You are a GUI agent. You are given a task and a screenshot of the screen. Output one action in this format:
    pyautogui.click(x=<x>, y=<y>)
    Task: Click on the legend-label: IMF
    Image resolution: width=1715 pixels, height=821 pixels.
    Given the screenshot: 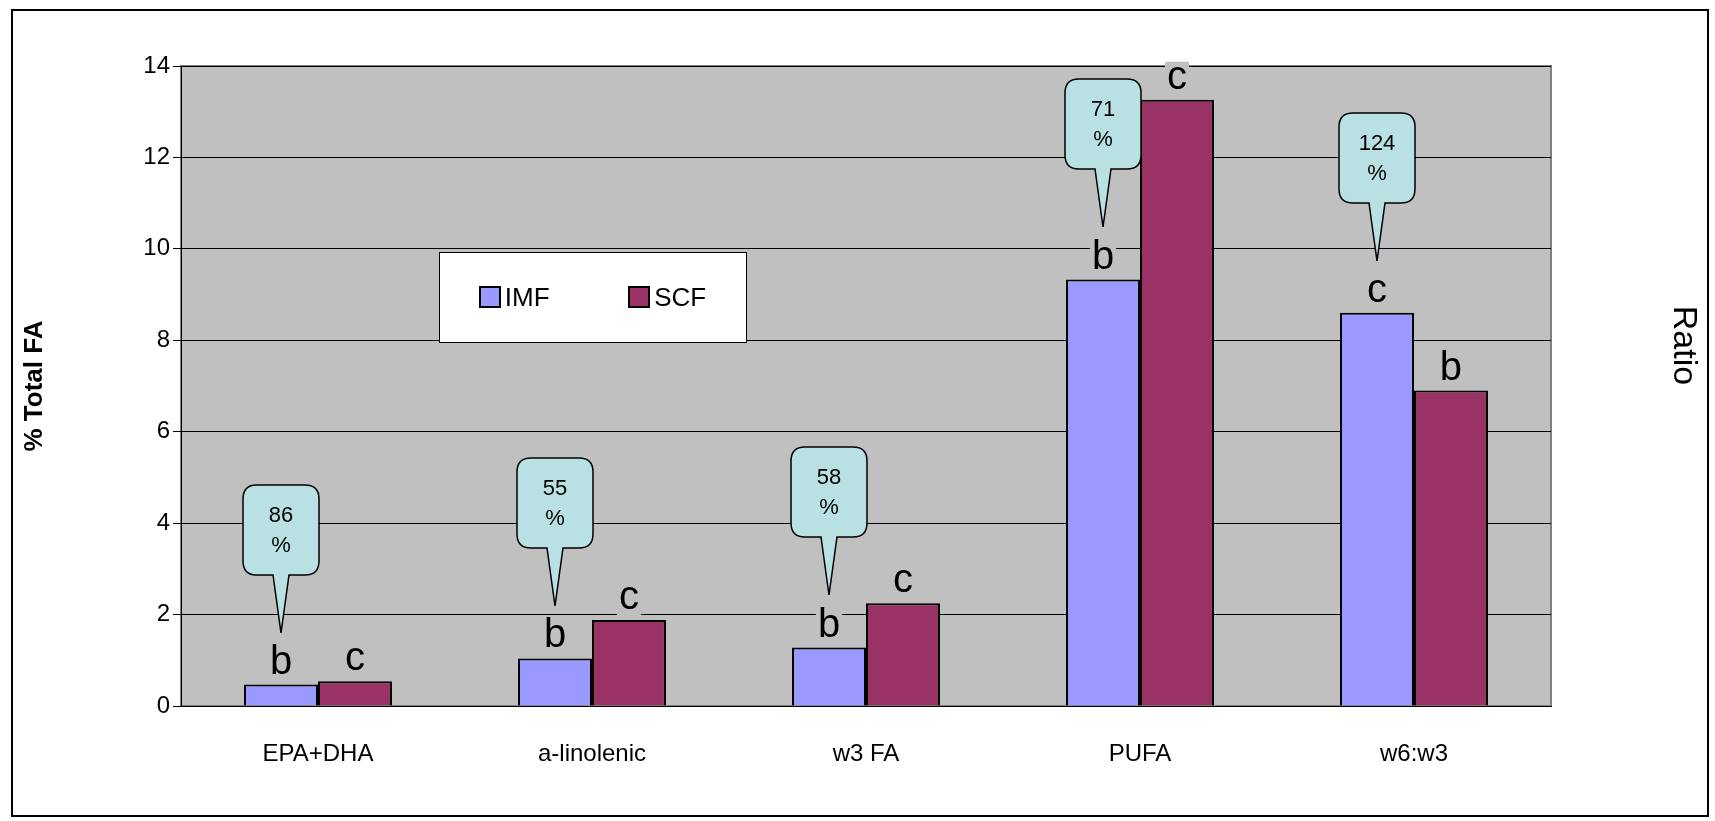 What is the action you would take?
    pyautogui.click(x=527, y=297)
    